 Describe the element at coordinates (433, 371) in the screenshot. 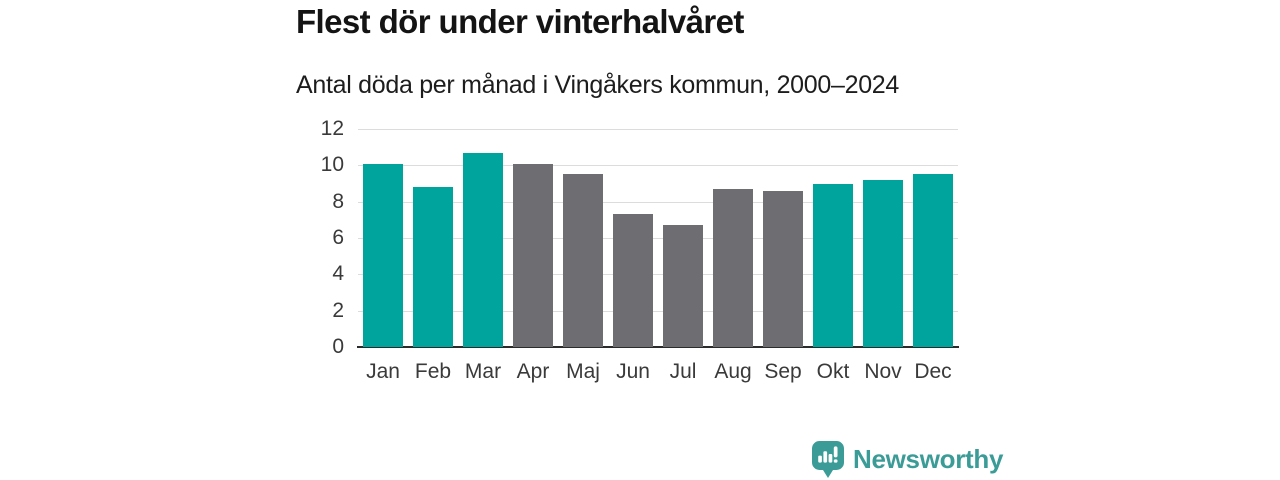

I see `x-axis-label-Feb: Feb` at that location.